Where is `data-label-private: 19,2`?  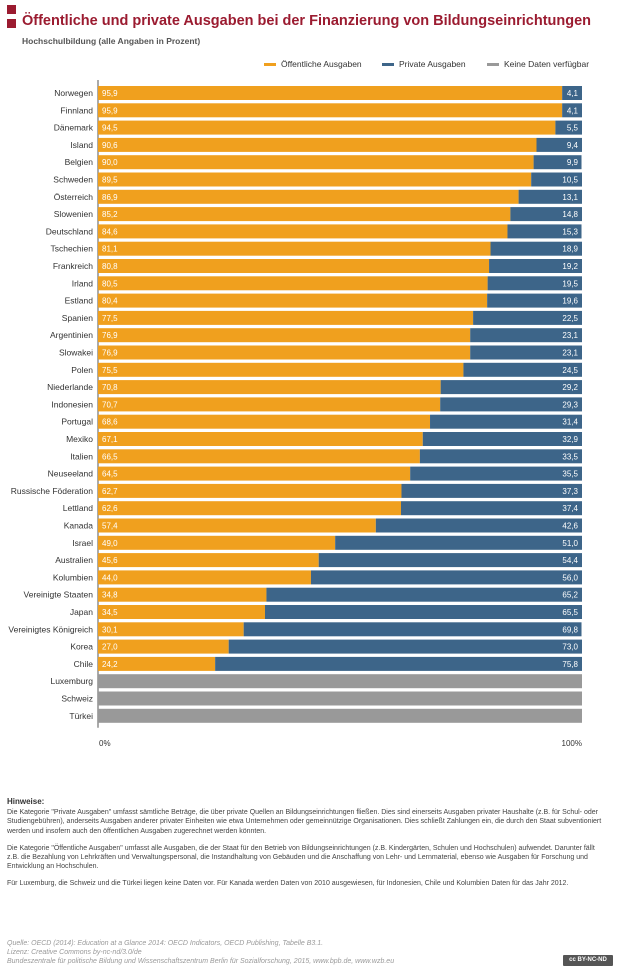
data-label-private: 19,2 is located at coordinates (570, 266).